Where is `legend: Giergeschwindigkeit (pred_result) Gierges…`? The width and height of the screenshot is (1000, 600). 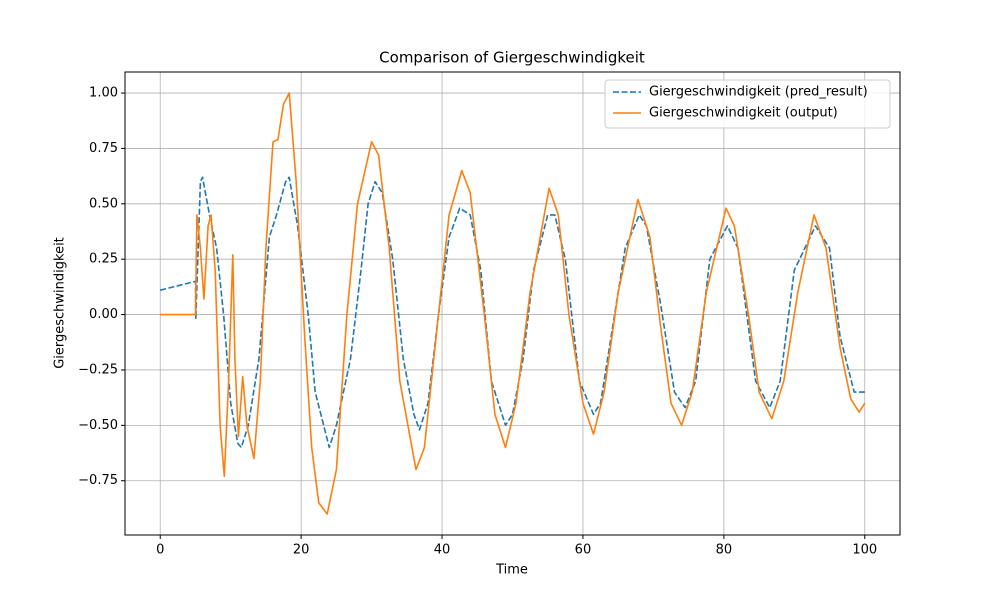 legend: Giergeschwindigkeit (pred_result) Gierges… is located at coordinates (747, 104).